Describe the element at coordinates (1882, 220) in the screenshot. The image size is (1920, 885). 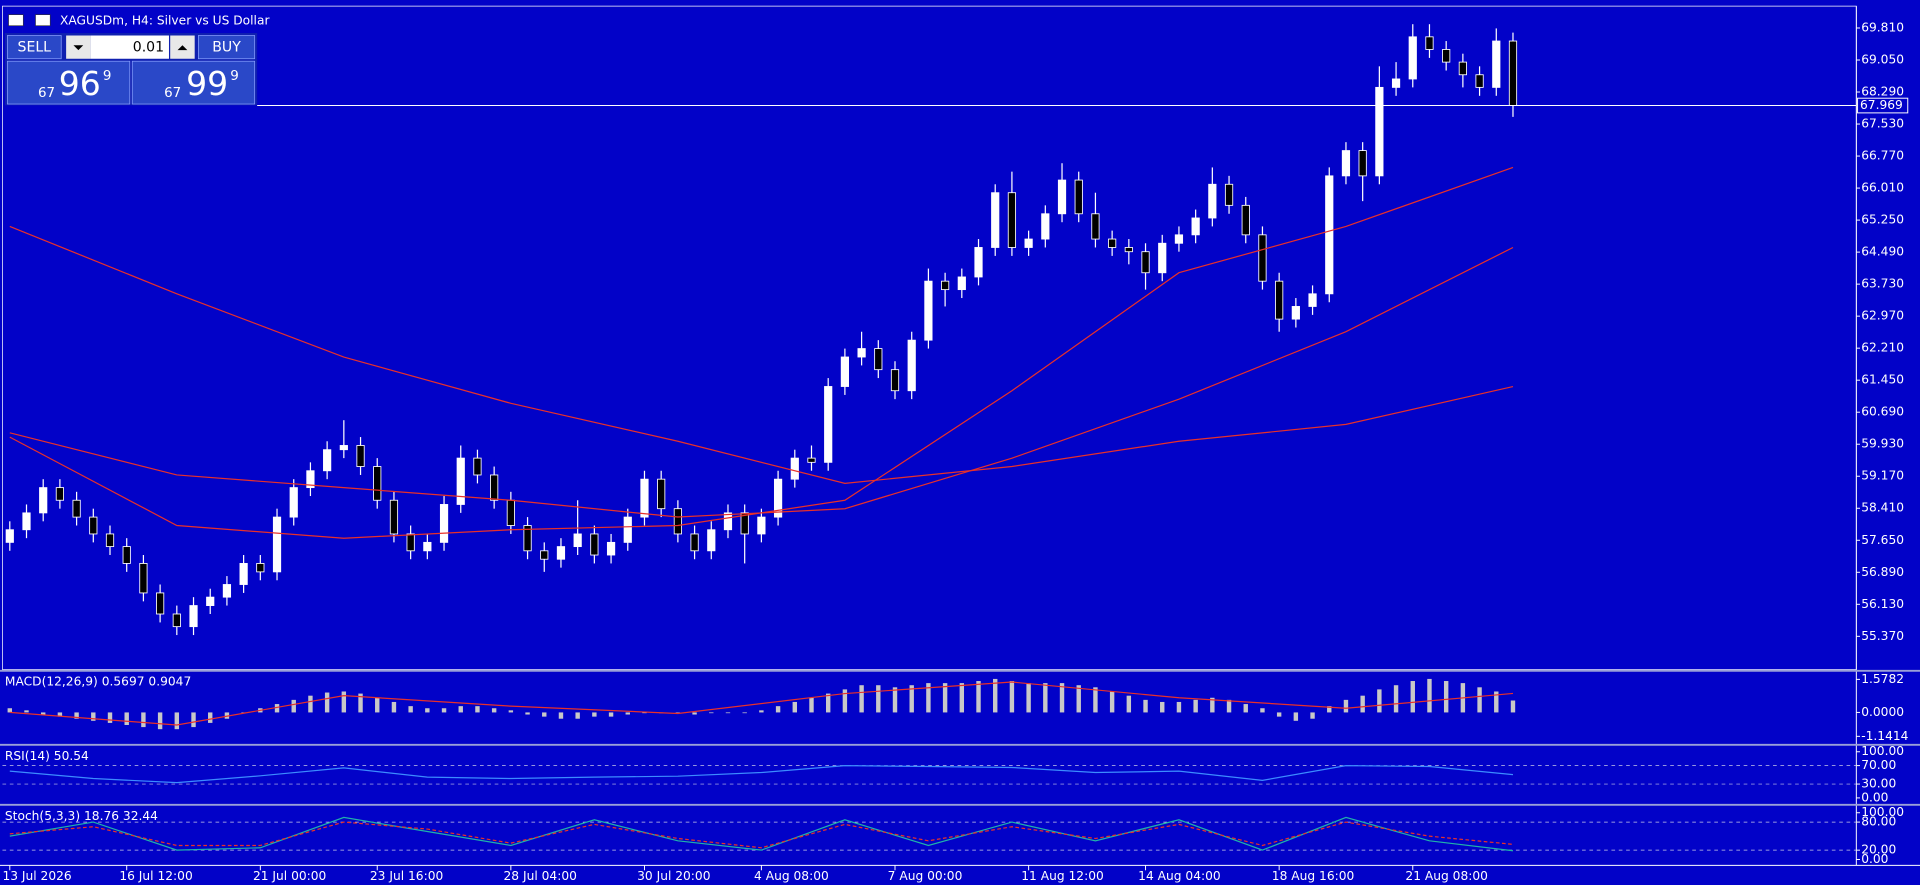
I see `y-tick-label: 65.250` at that location.